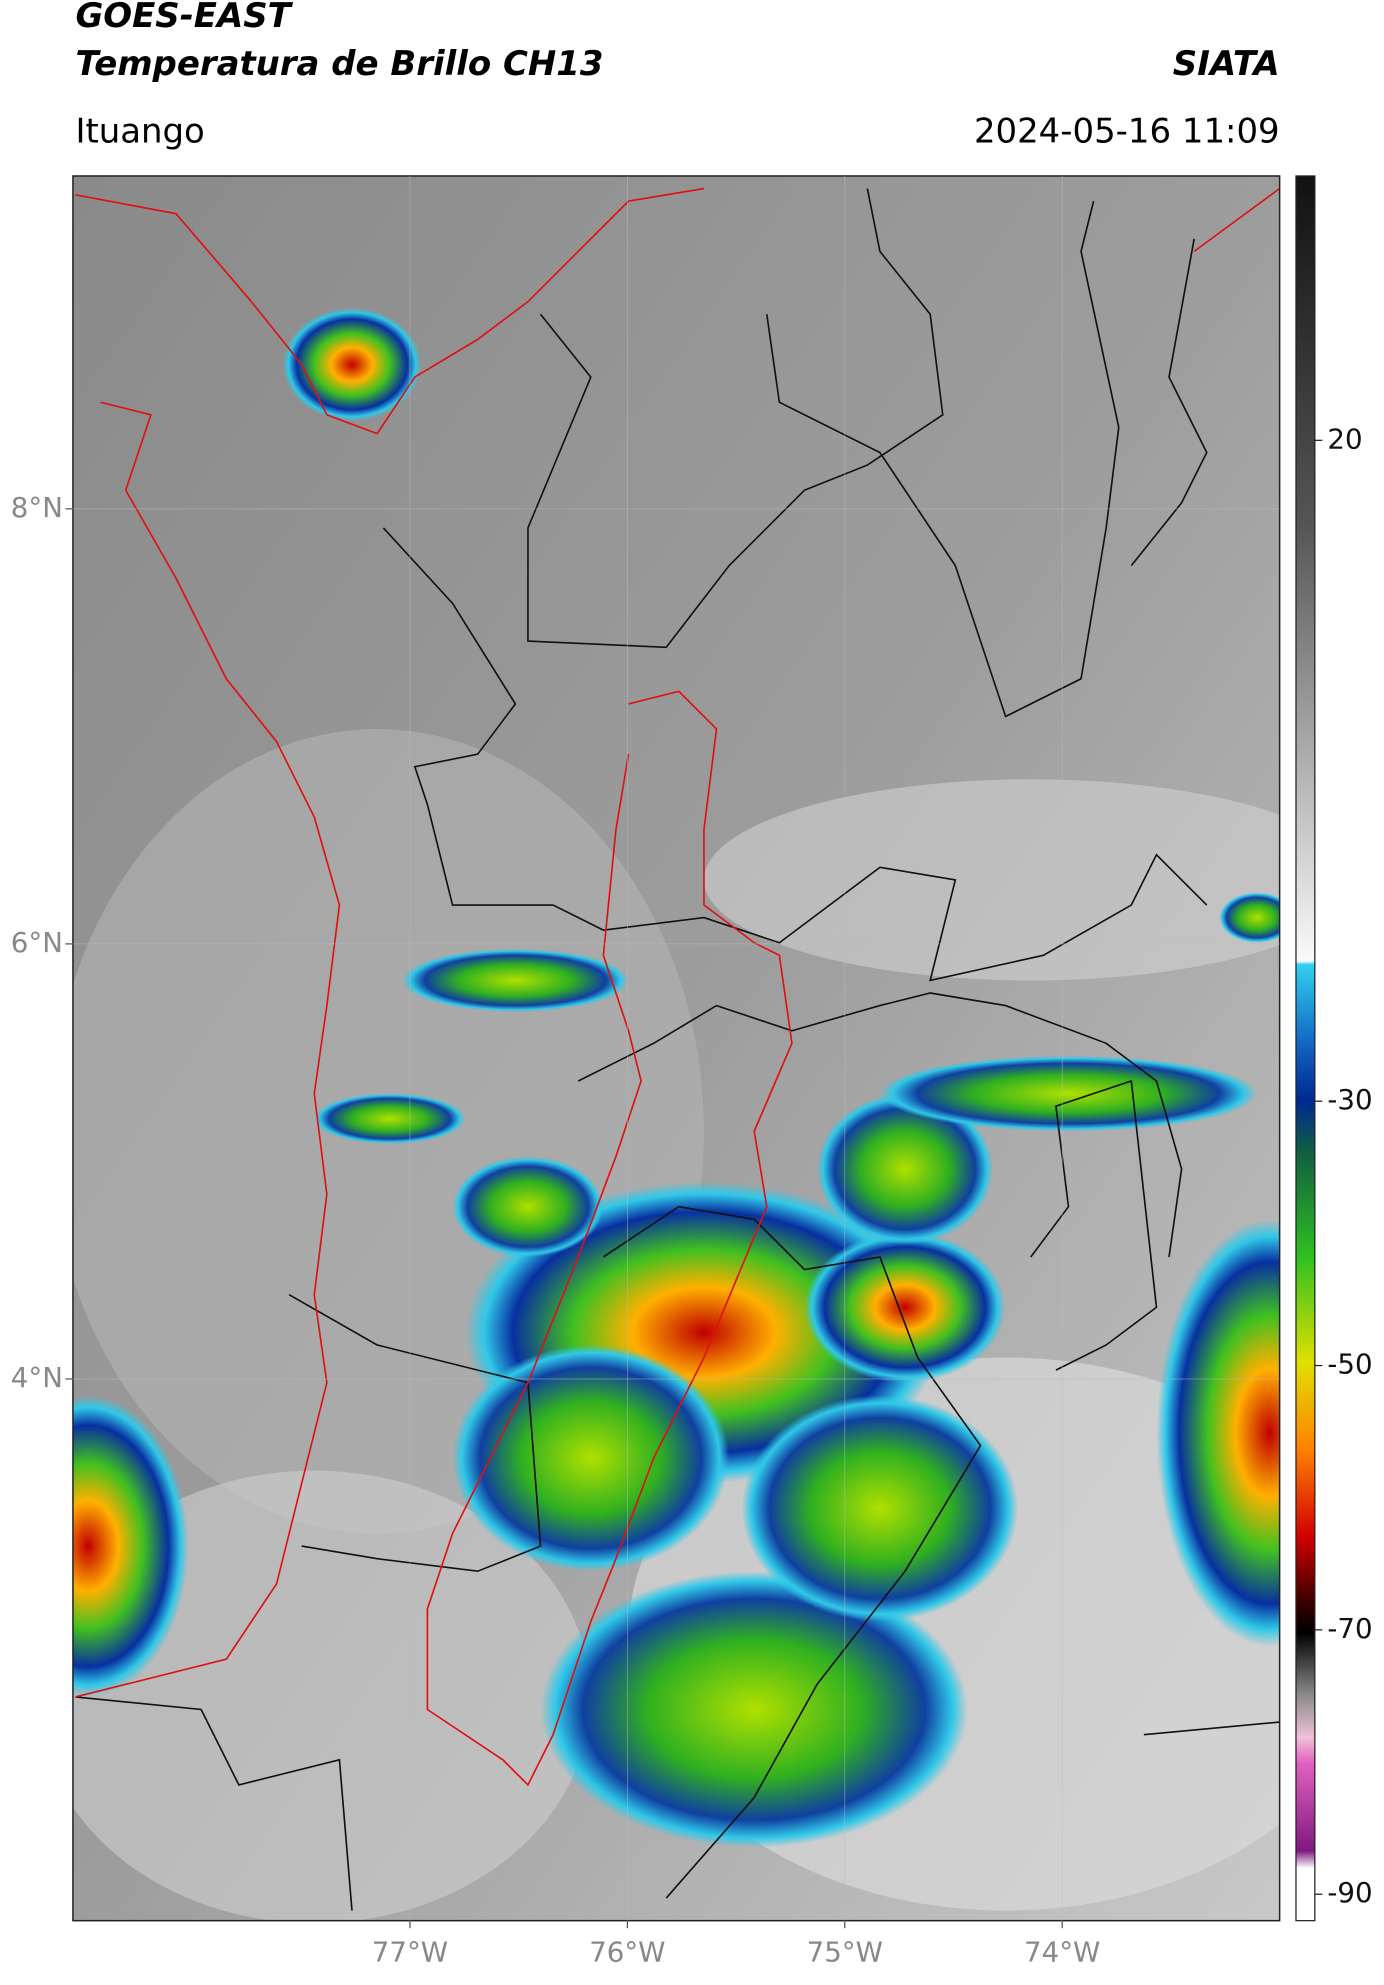  What do you see at coordinates (1062, 1951) in the screenshot?
I see `x-tick-label: 74°W` at bounding box center [1062, 1951].